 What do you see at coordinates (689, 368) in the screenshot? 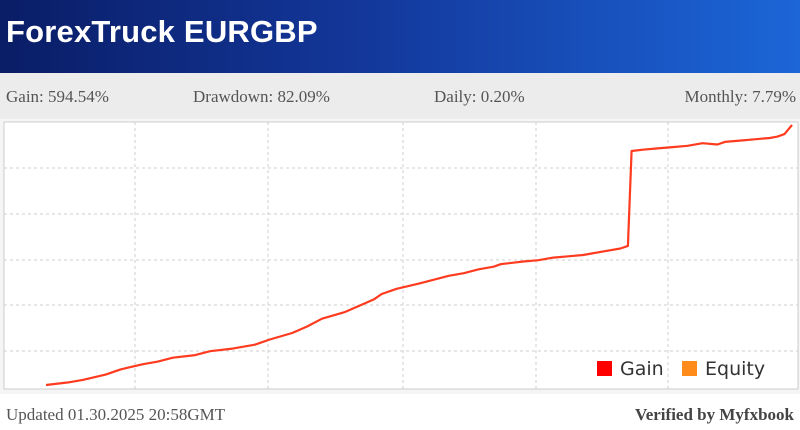
I see `legend-equity-swatch` at bounding box center [689, 368].